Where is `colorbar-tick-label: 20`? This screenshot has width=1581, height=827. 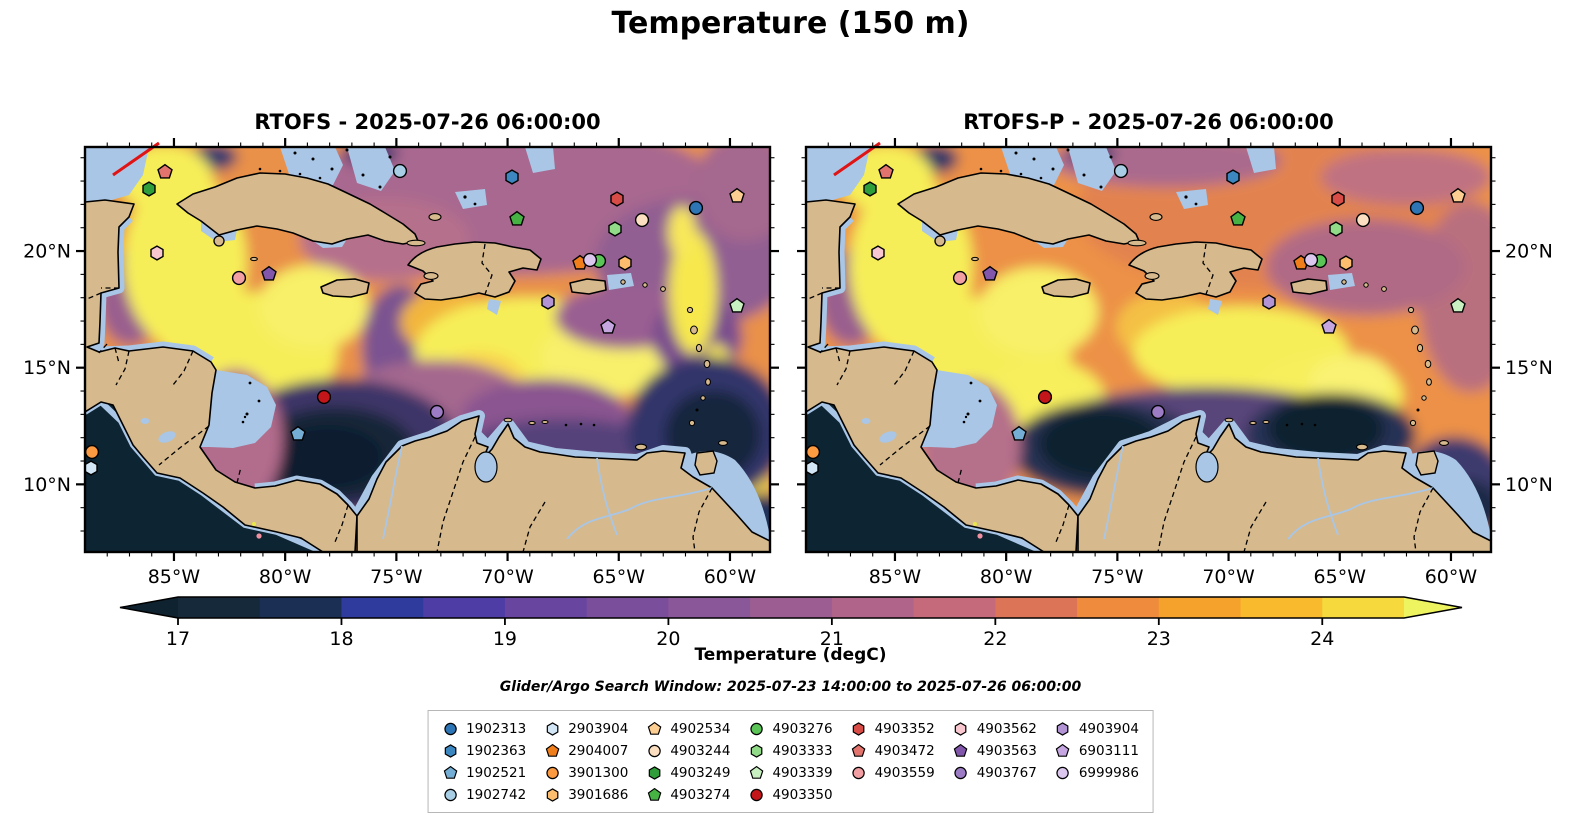
colorbar-tick-label: 20 is located at coordinates (668, 639).